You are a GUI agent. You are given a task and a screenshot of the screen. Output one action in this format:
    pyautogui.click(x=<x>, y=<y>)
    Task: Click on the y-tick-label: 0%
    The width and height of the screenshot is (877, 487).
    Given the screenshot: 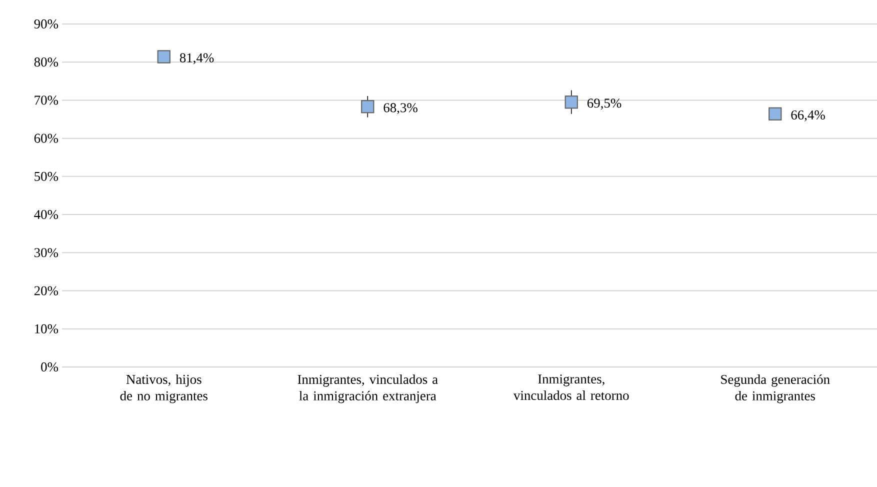 What is the action you would take?
    pyautogui.click(x=49, y=367)
    